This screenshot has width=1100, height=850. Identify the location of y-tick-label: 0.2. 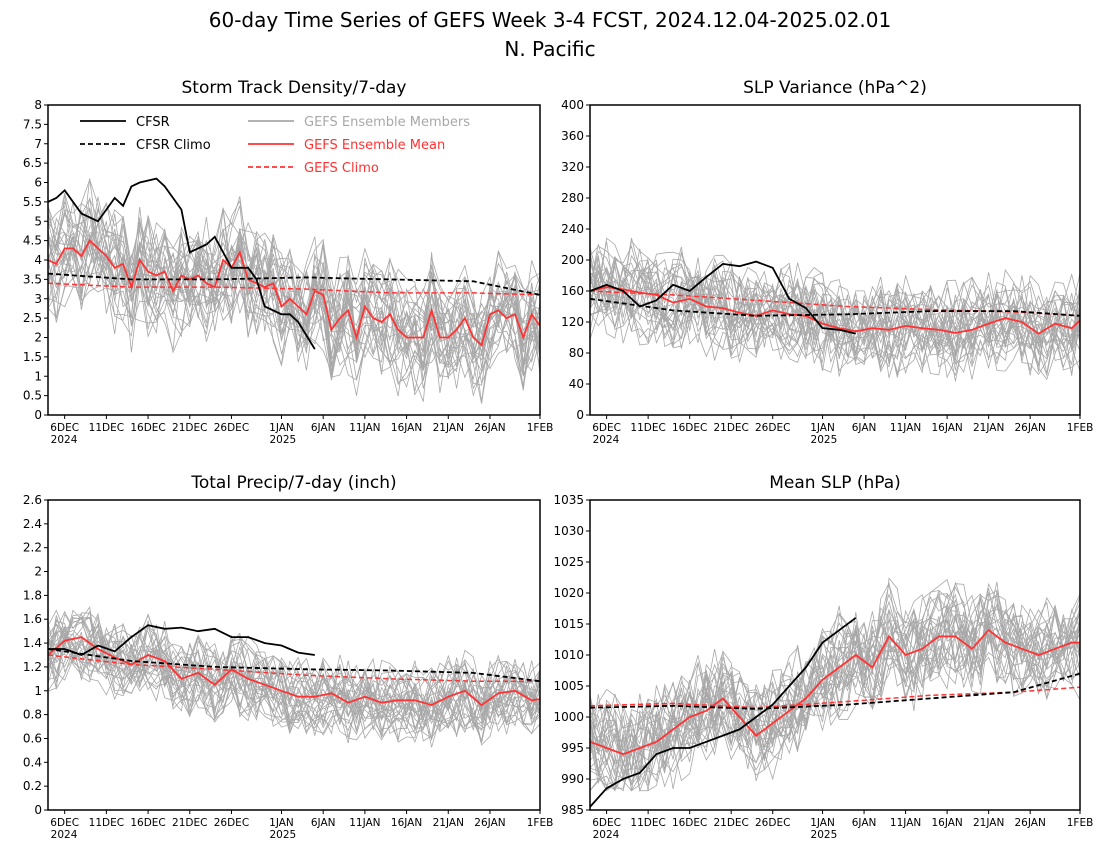
(32, 786).